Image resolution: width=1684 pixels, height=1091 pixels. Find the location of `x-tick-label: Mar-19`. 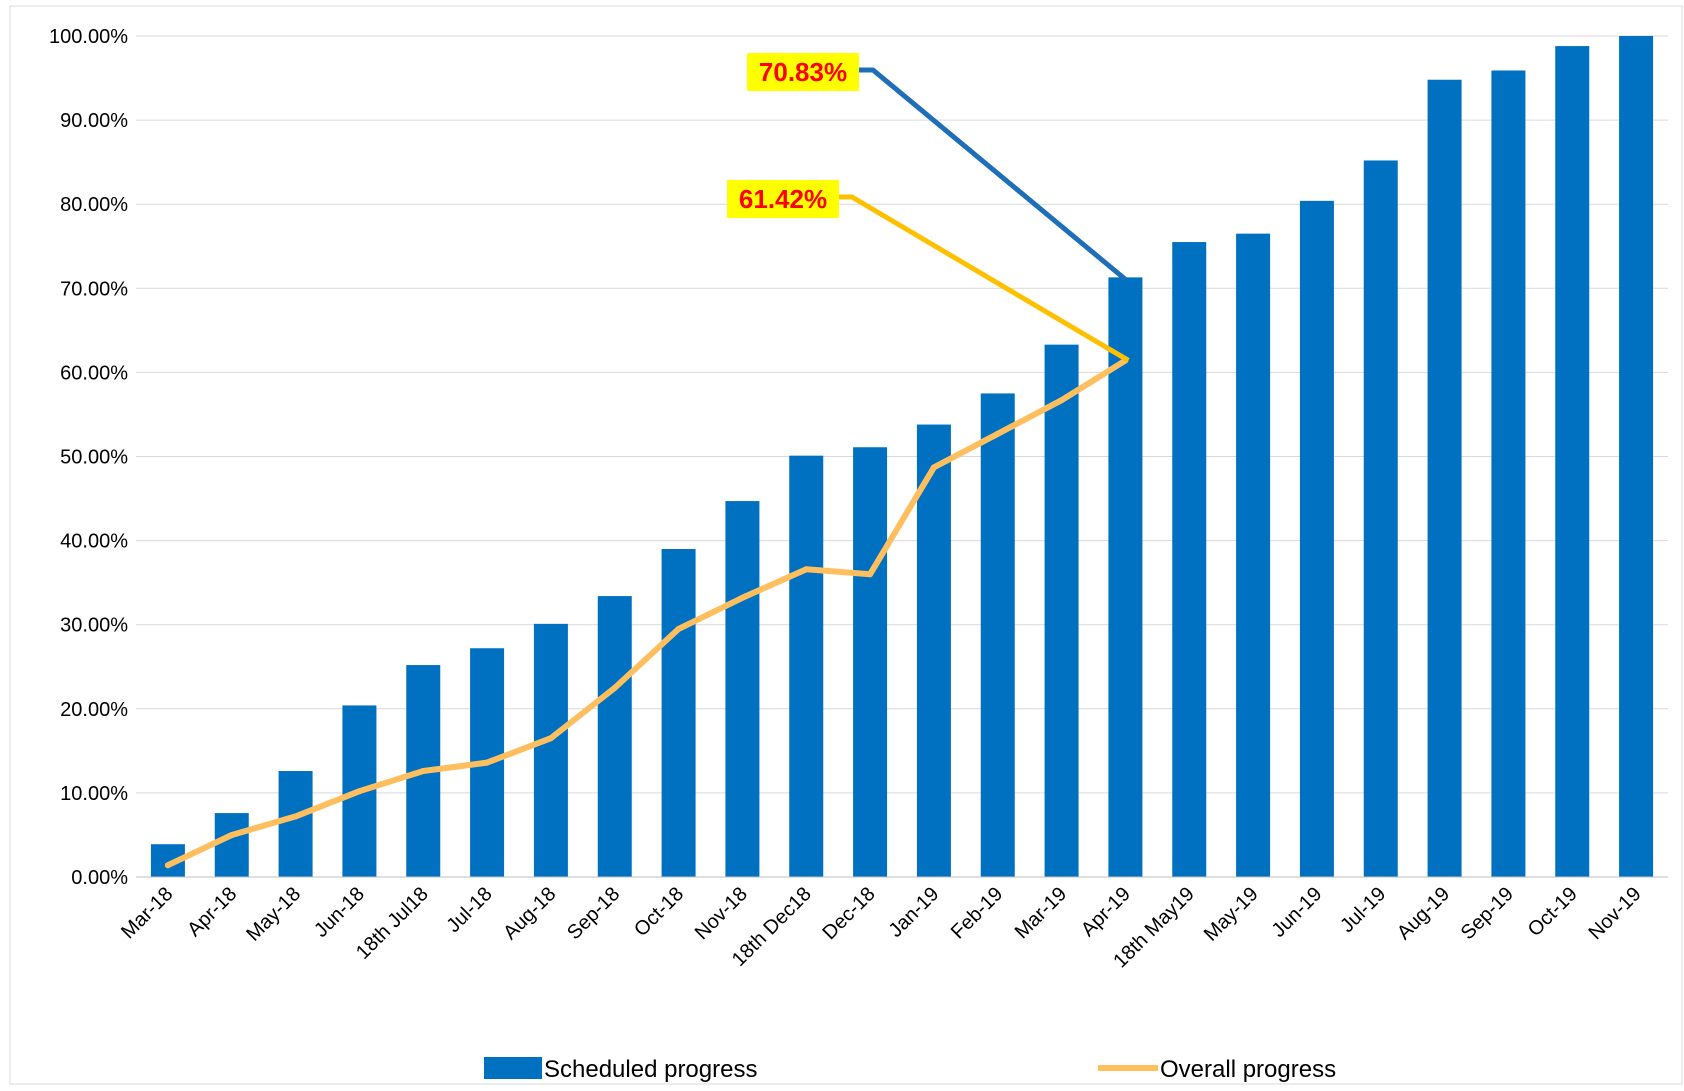

x-tick-label: Mar-19 is located at coordinates (1041, 913).